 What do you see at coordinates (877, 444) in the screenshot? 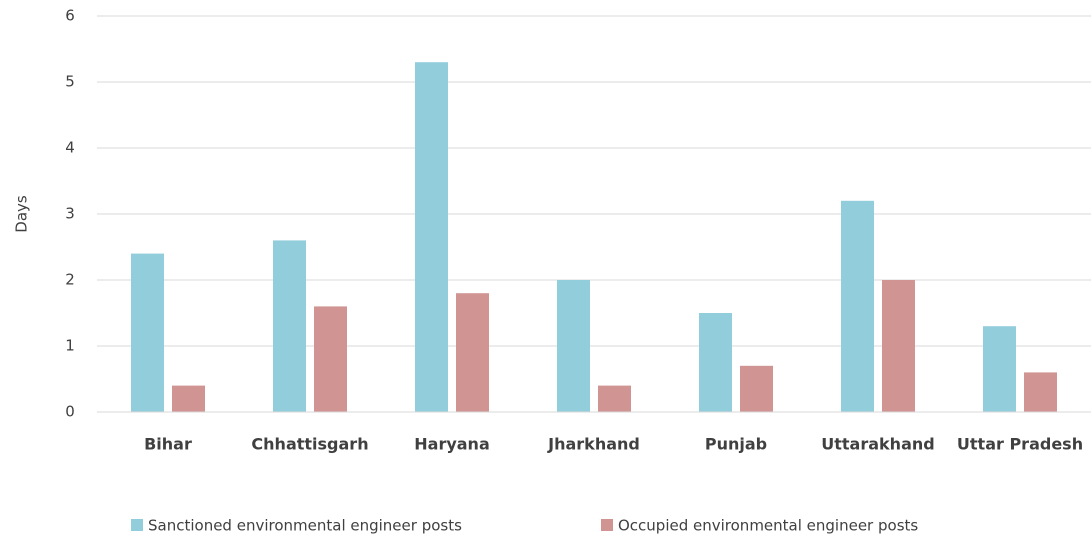
I see `x-tick-label: Uttarakhand` at bounding box center [877, 444].